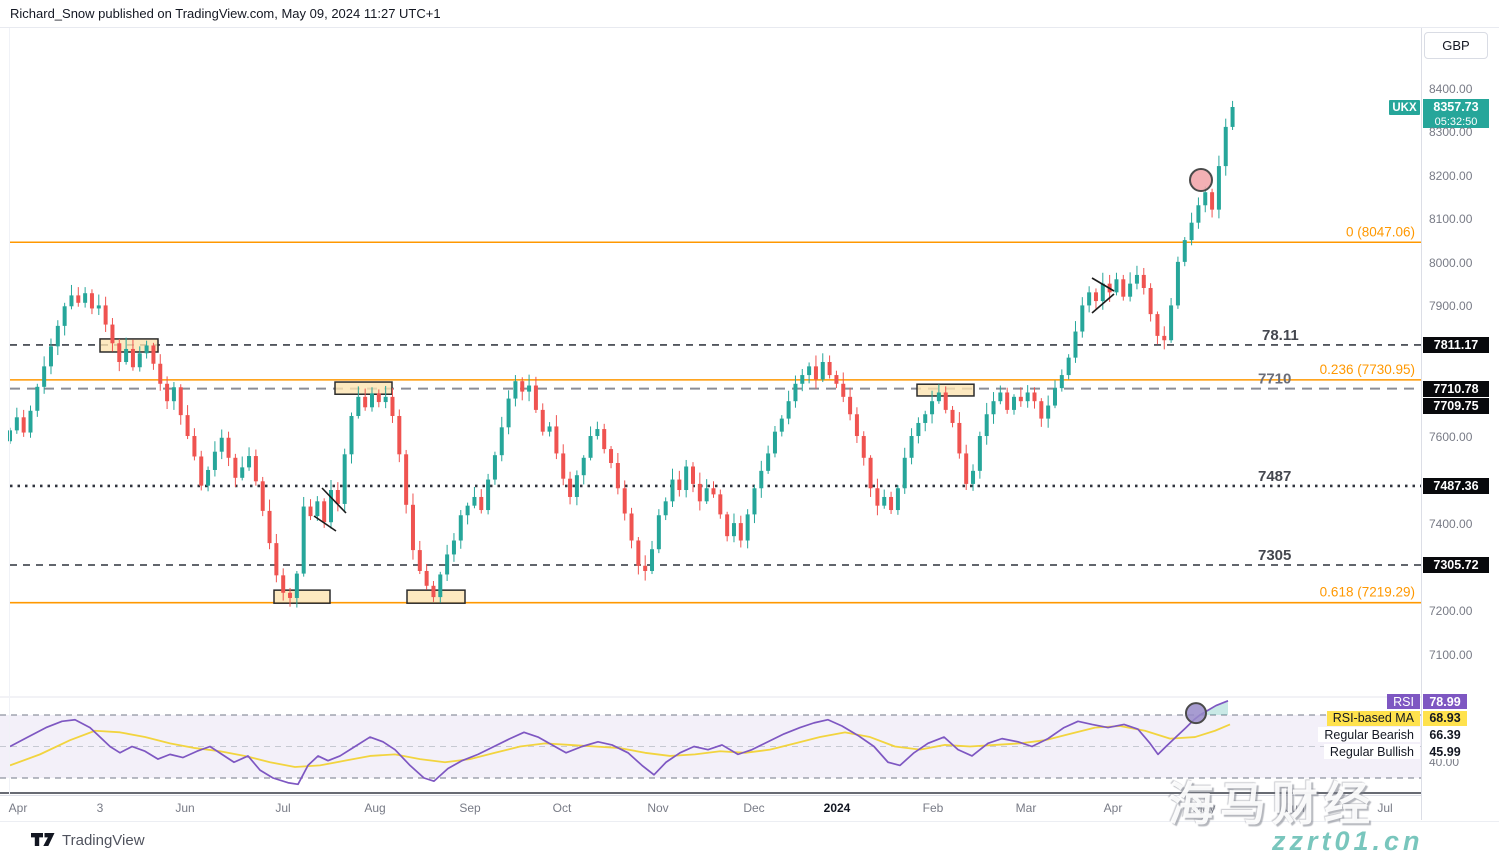 The image size is (1499, 857). What do you see at coordinates (658, 808) in the screenshot?
I see `time-axis-label: Nov` at bounding box center [658, 808].